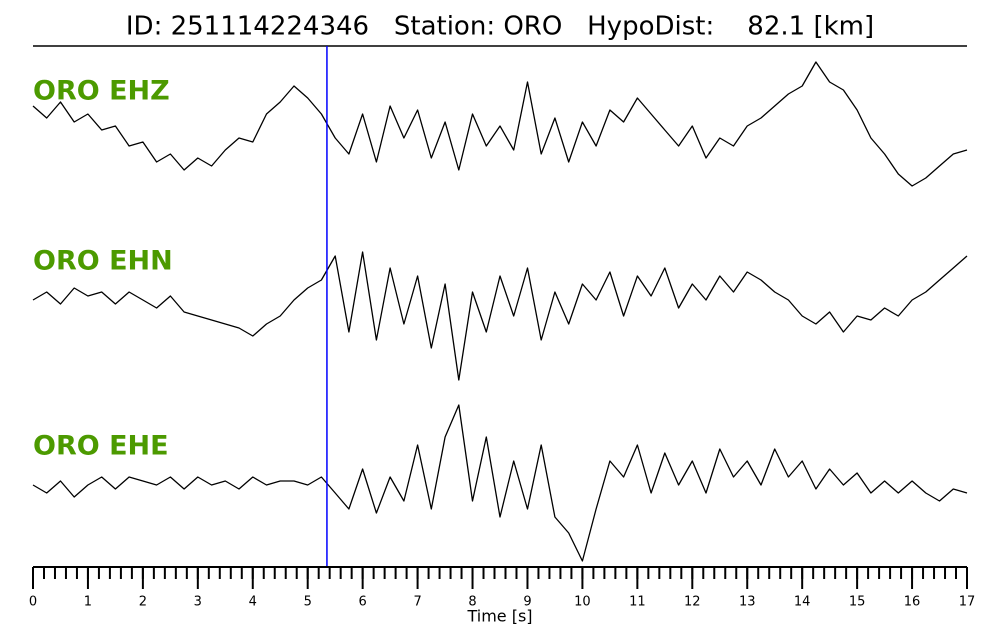 The height and width of the screenshot is (640, 1000). I want to click on x-tick-label: 2, so click(143, 602).